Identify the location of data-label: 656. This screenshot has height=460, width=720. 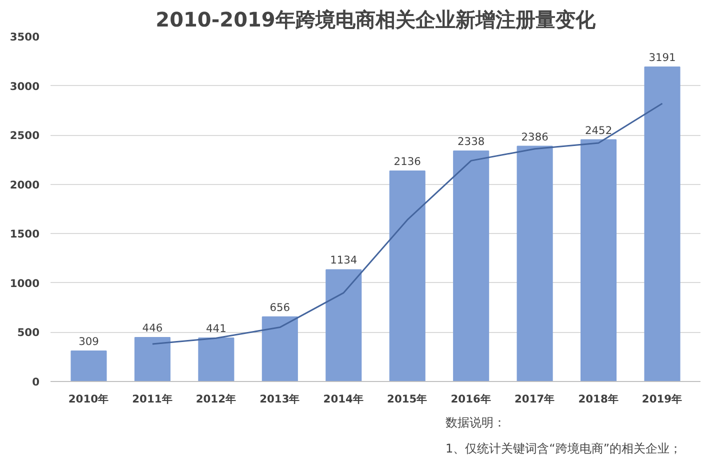
(280, 307).